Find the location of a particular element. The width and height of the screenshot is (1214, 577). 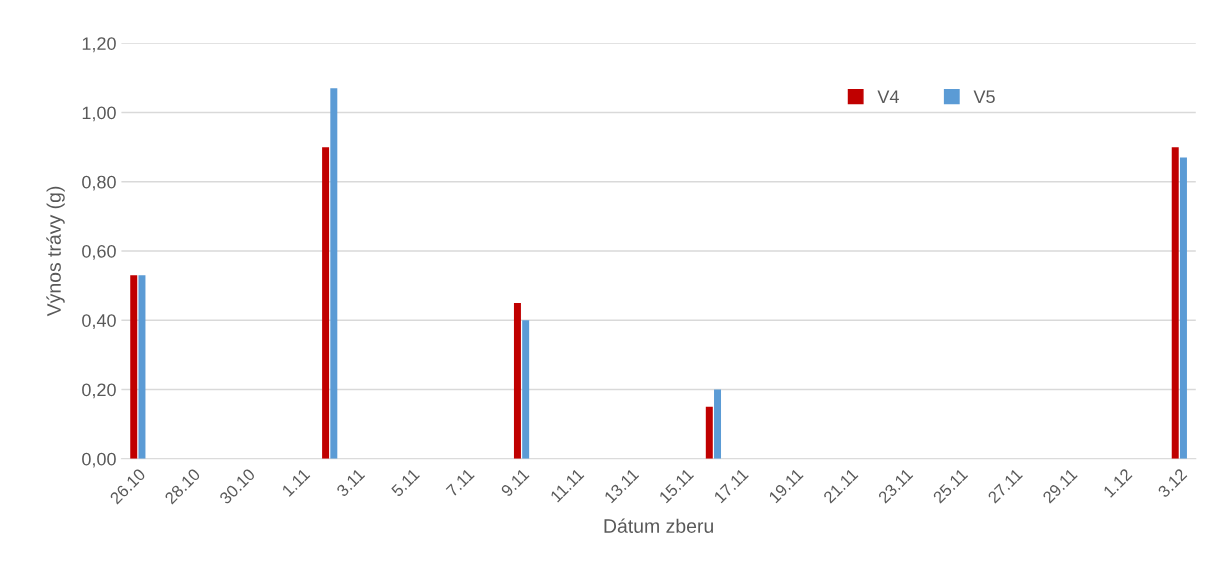

x-tick-label: 3.11 is located at coordinates (350, 482).